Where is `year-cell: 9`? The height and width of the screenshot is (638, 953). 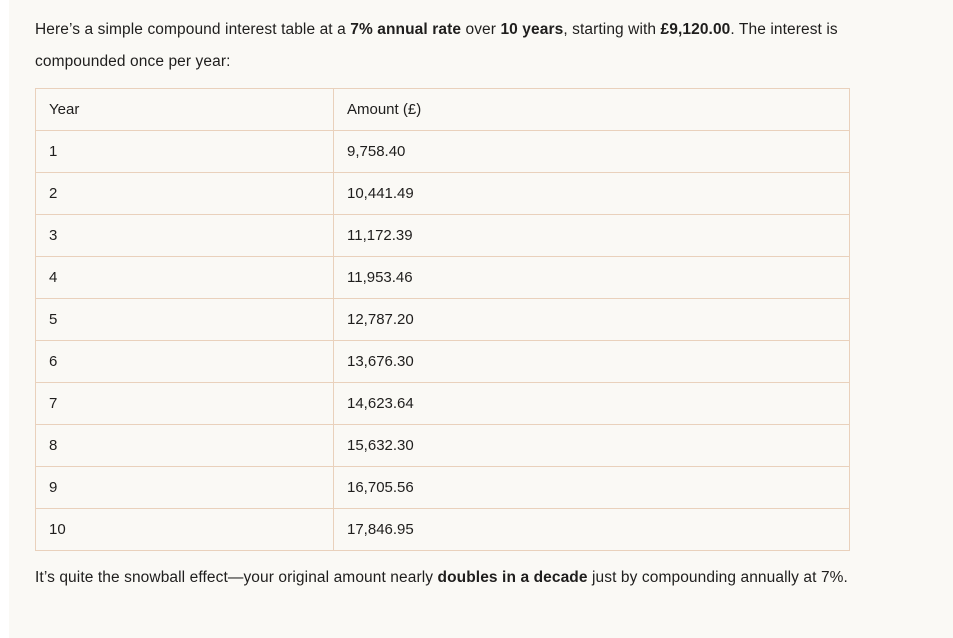
year-cell: 9 is located at coordinates (184, 487).